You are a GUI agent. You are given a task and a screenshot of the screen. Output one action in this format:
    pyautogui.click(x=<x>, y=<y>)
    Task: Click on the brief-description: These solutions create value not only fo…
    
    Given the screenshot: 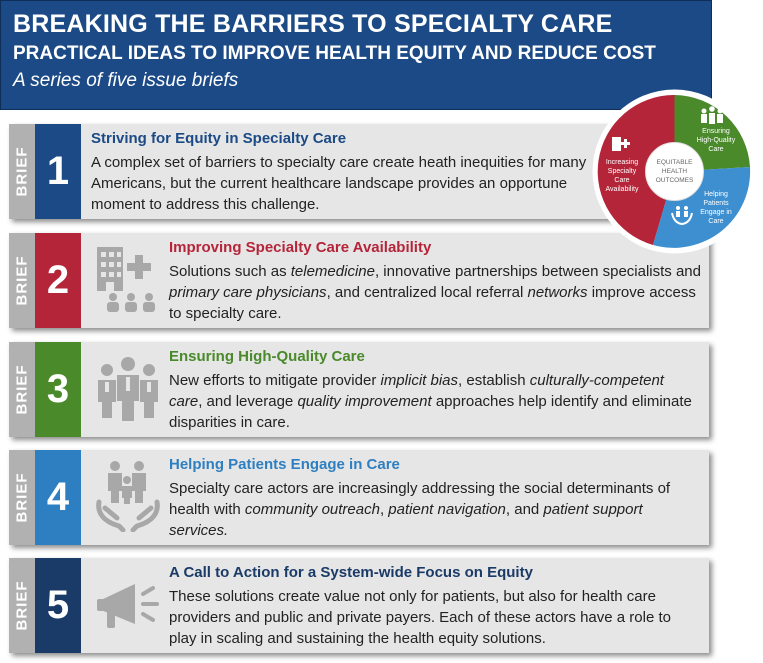 What is the action you would take?
    pyautogui.click(x=420, y=617)
    